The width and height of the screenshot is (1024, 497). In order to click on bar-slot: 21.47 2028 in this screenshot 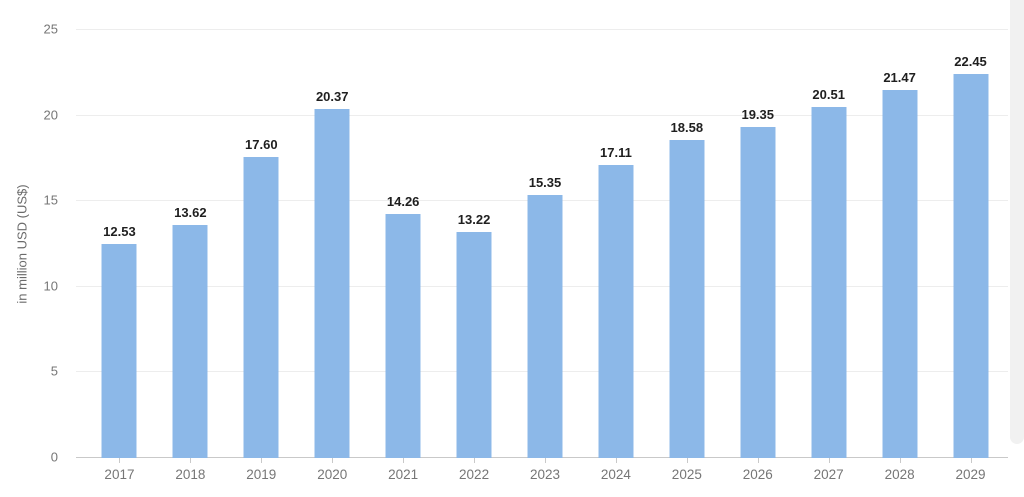, I will do `click(899, 256)`.